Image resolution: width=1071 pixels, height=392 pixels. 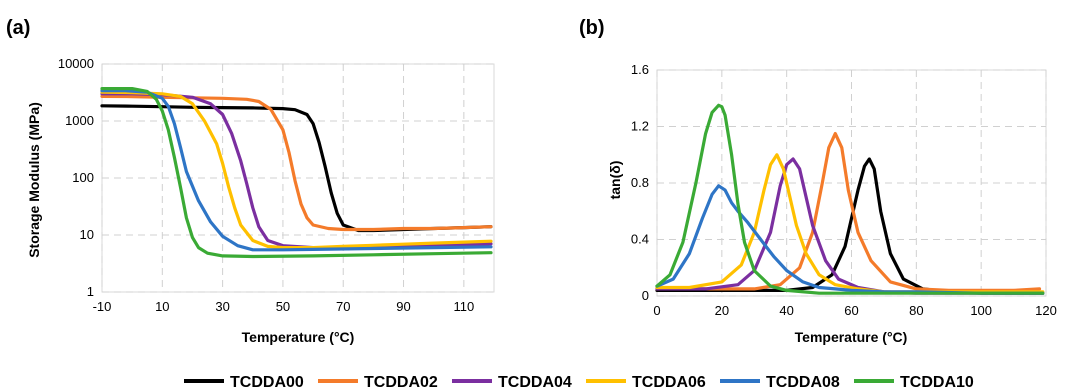 What do you see at coordinates (803, 382) in the screenshot?
I see `legend-label-tcdda08: TCDDA08` at bounding box center [803, 382].